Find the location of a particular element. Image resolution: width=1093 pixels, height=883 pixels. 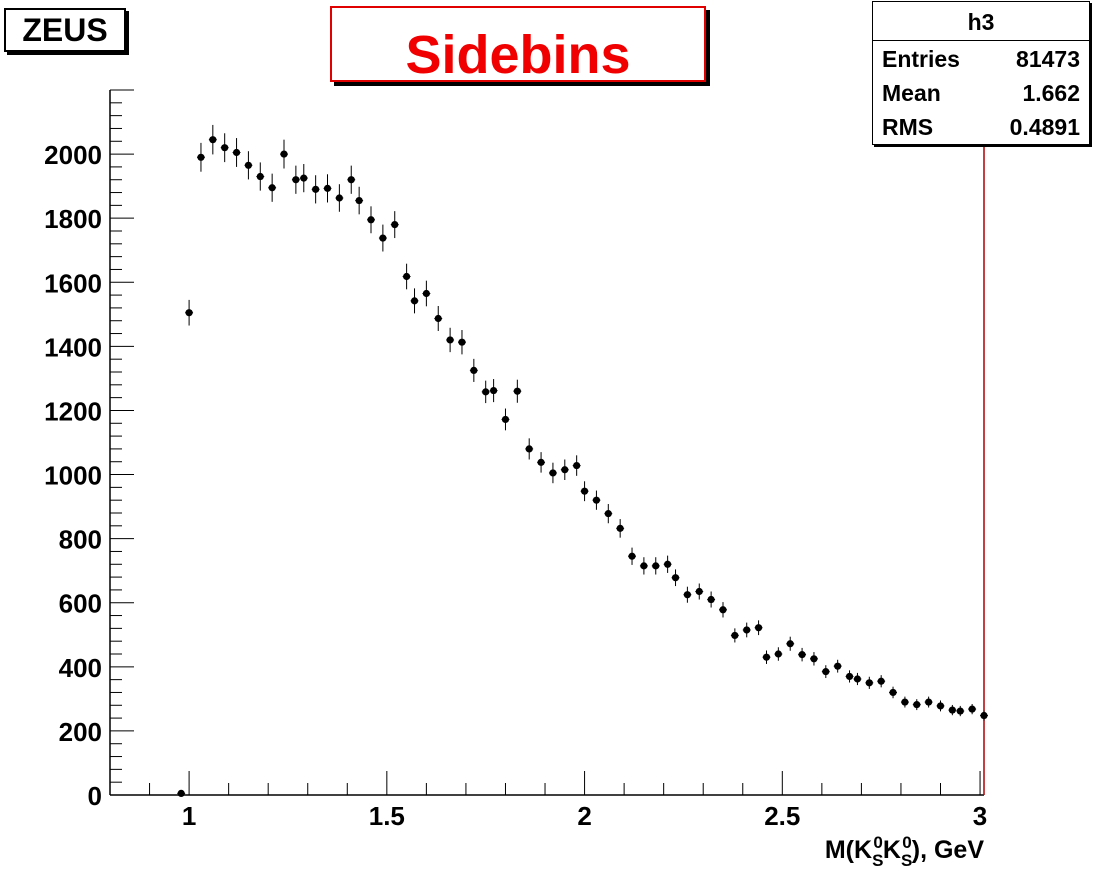

x-axis-title: M(KS0KS0), GeV is located at coordinates (904, 851).